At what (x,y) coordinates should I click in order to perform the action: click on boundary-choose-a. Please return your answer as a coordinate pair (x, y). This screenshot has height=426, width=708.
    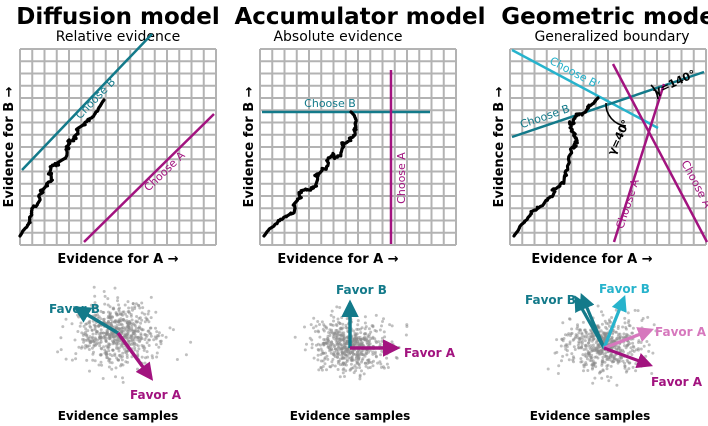
    Looking at the image, I should click on (149, 178).